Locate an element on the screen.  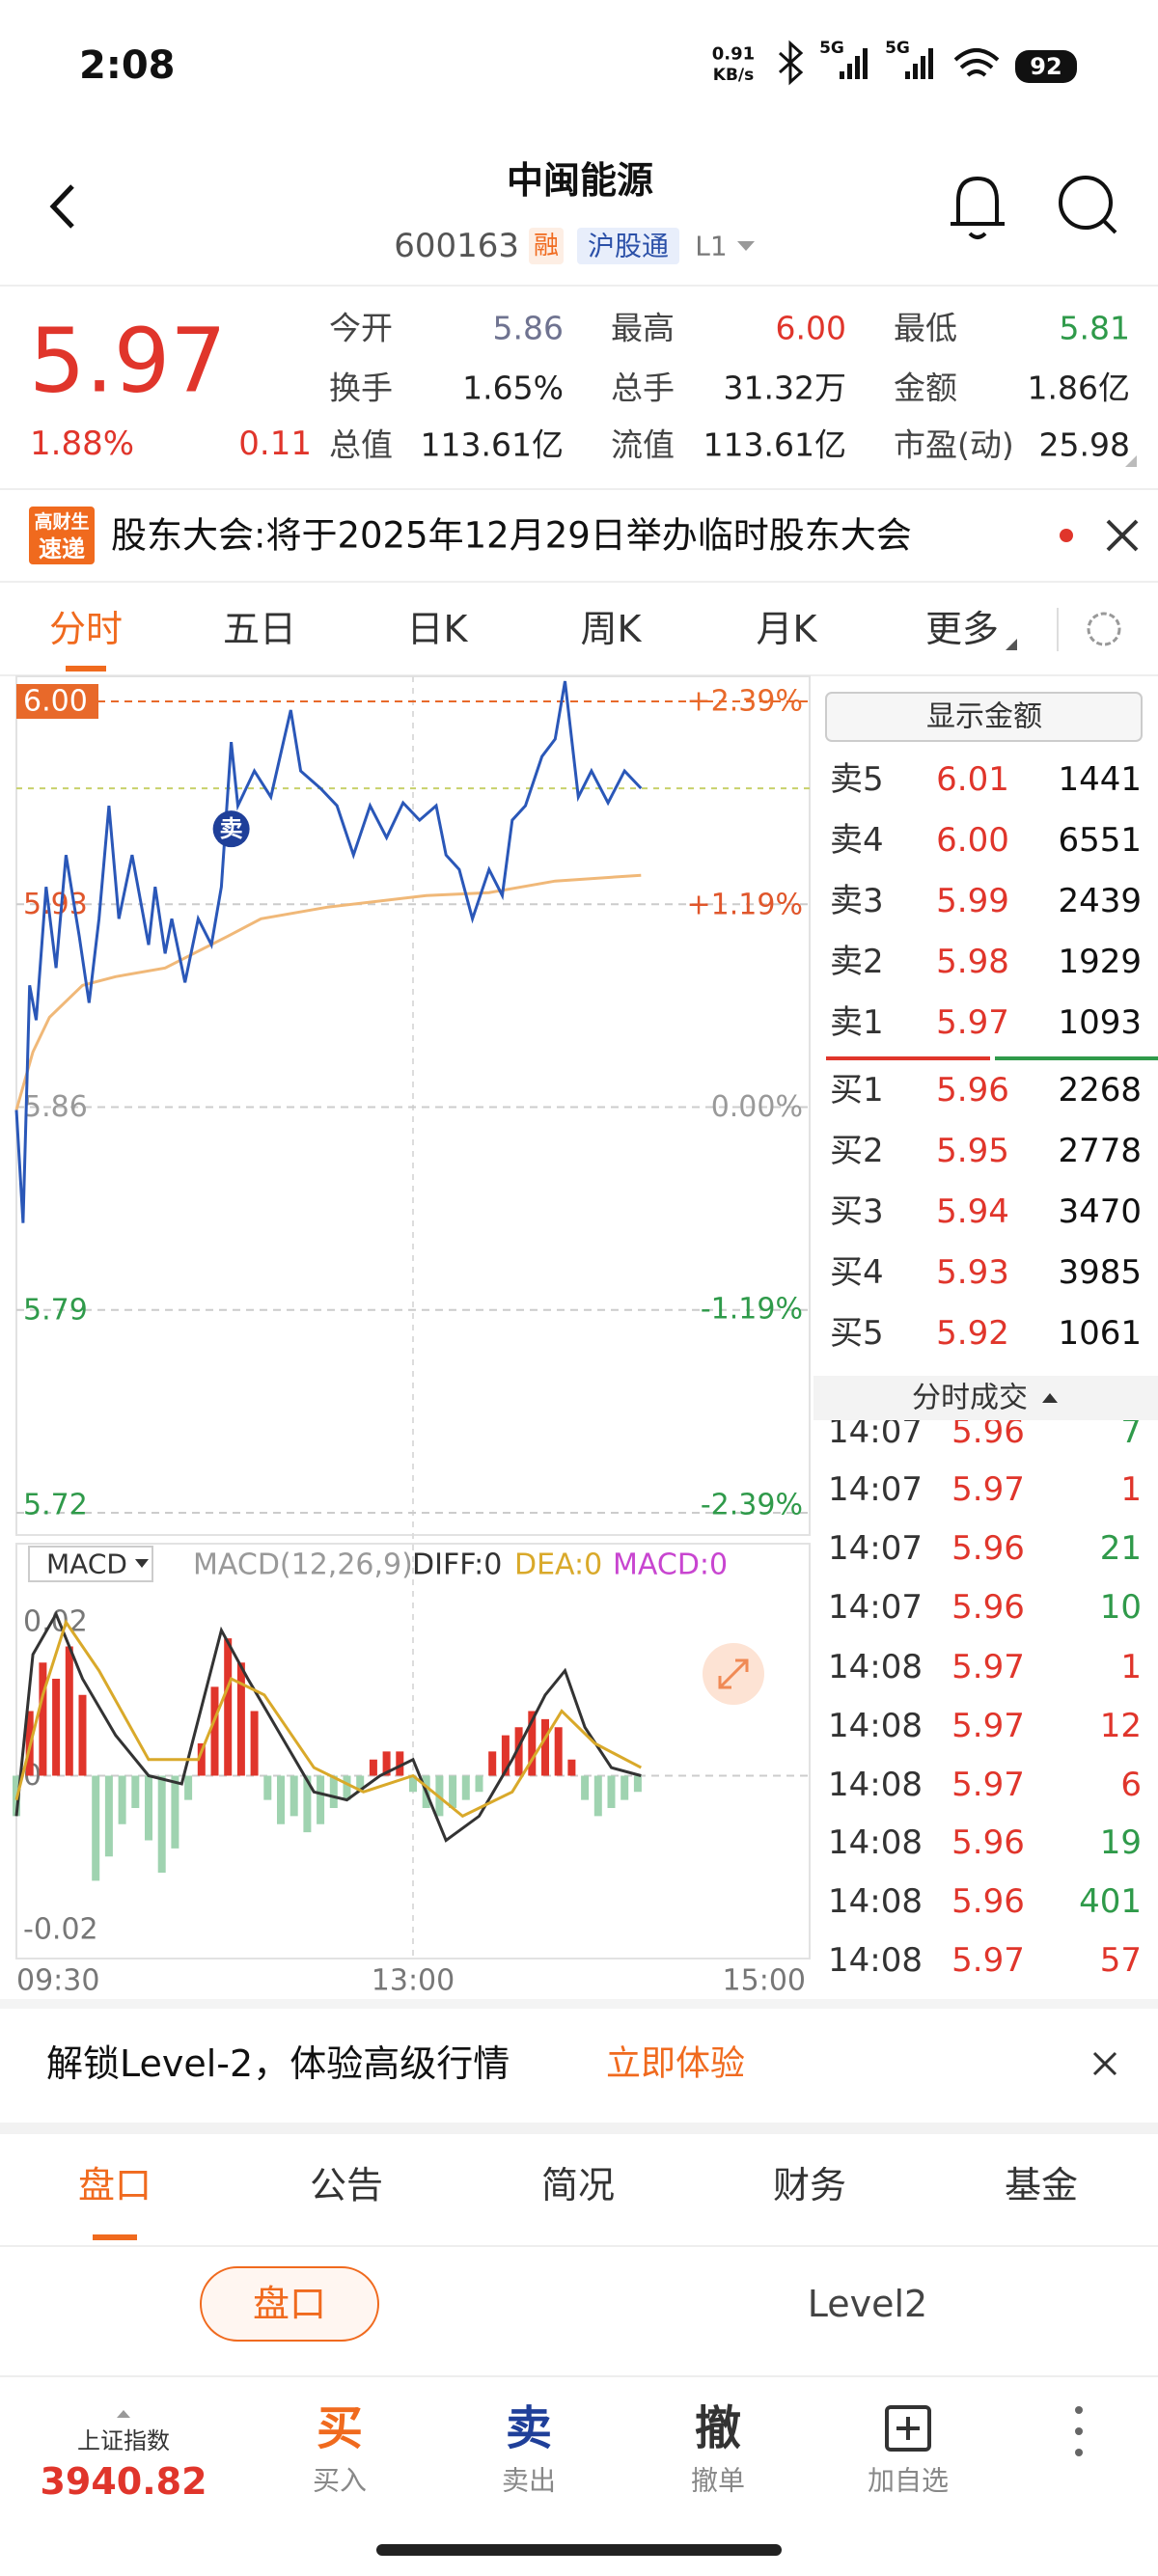
action-icon: 买 is located at coordinates (340, 2428).